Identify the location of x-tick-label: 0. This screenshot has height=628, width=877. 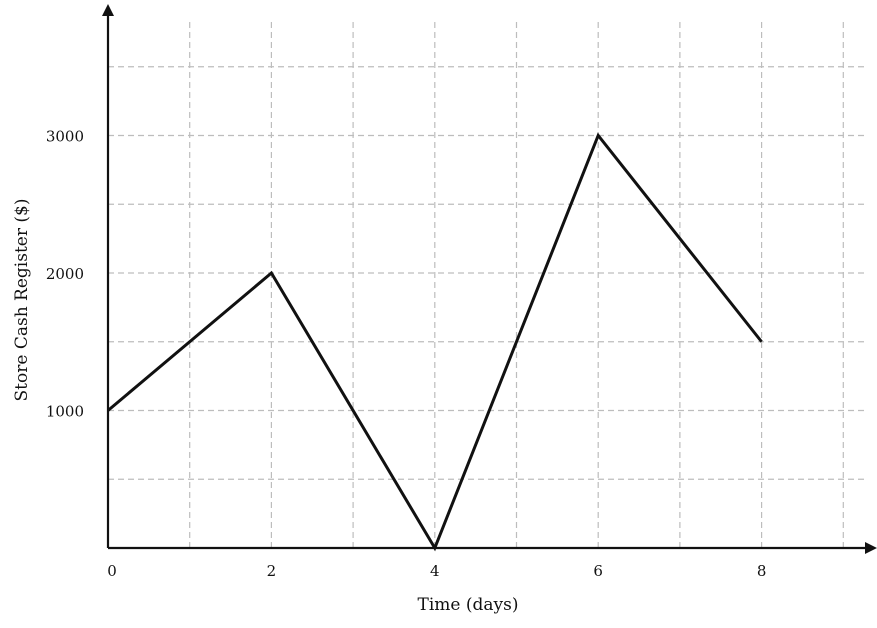
(112, 571).